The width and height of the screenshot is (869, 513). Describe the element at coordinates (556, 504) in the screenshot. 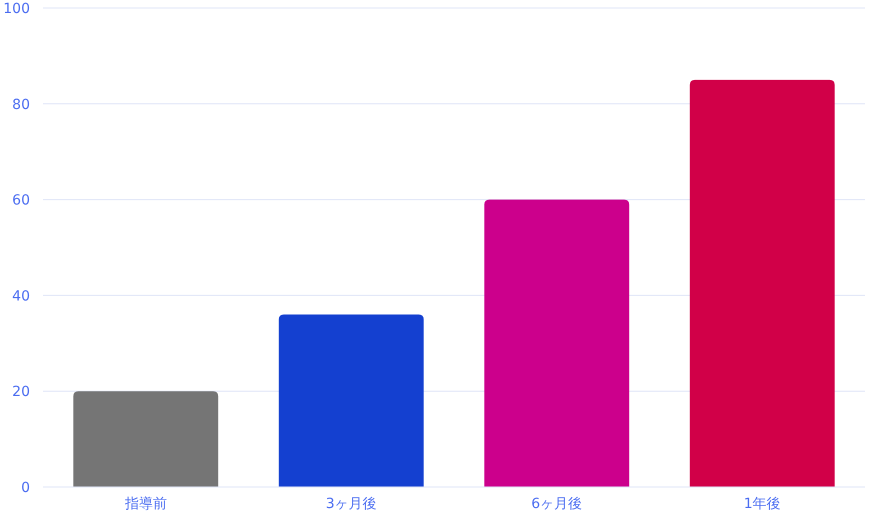

I see `x-tick-label: 6ヶ月後` at that location.